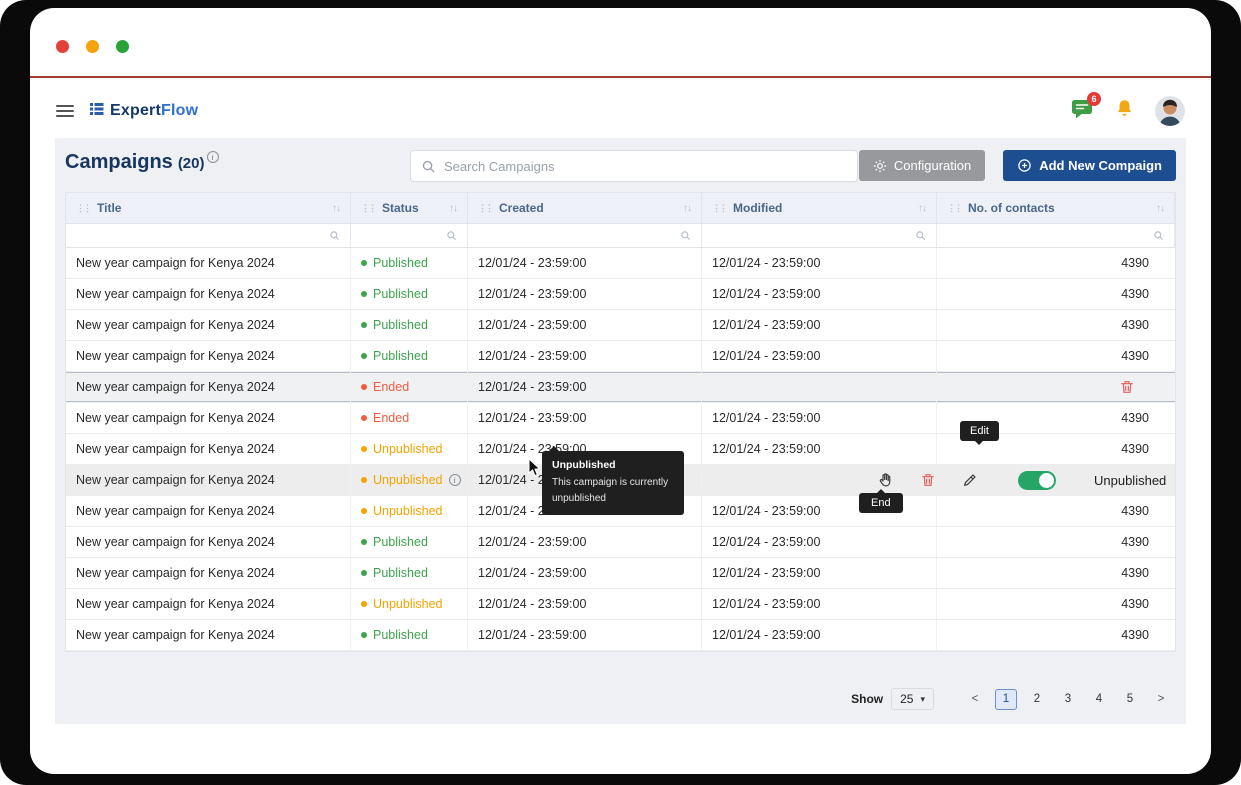 This screenshot has width=1241, height=785. What do you see at coordinates (391, 387) in the screenshot?
I see `status-label: Ended` at bounding box center [391, 387].